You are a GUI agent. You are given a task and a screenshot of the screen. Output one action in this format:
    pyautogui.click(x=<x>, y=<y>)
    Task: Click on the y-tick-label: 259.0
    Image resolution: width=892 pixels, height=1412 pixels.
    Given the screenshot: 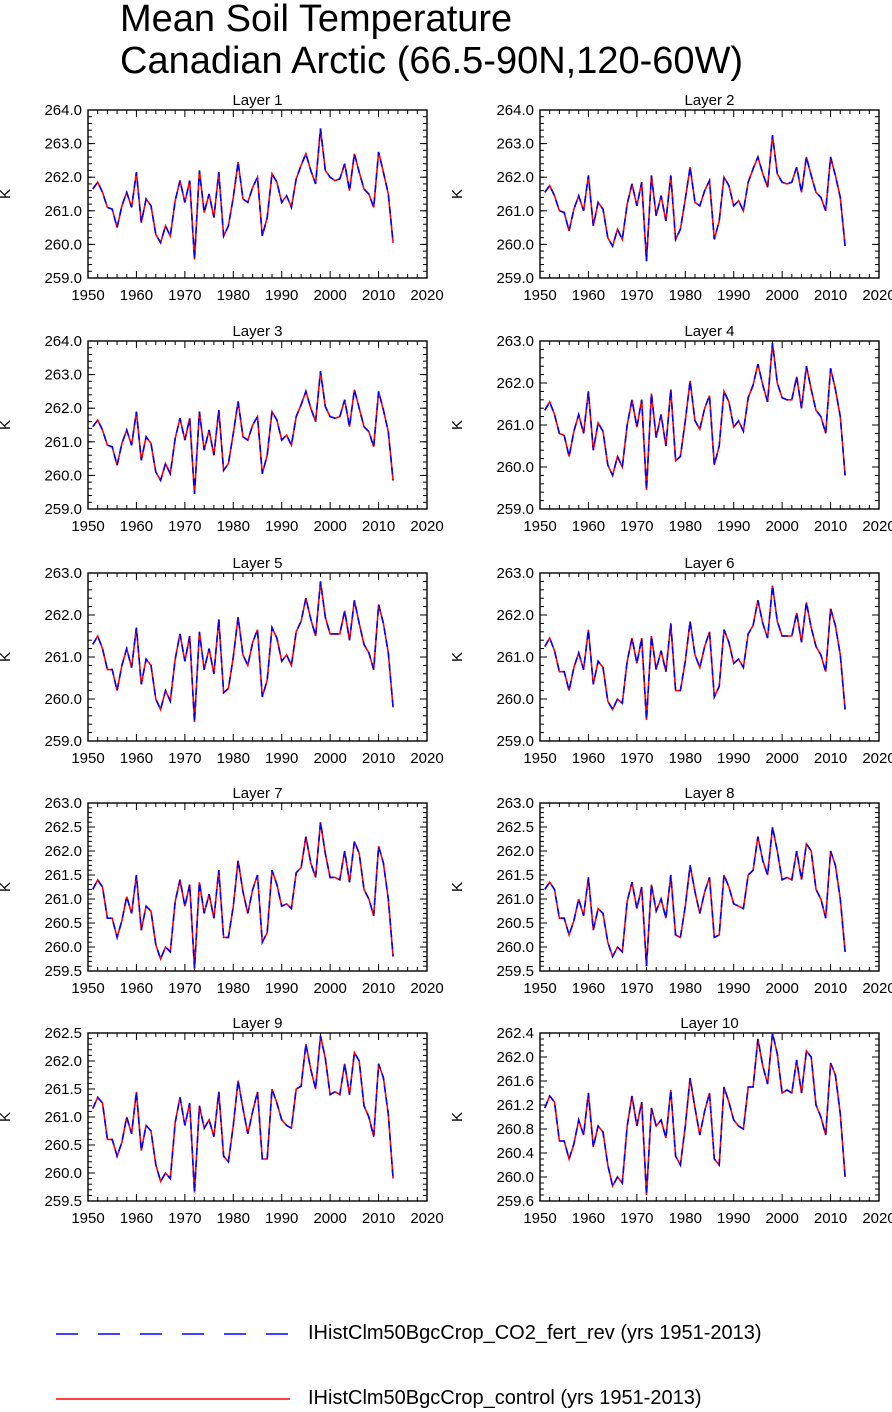 What is the action you would take?
    pyautogui.click(x=63, y=278)
    